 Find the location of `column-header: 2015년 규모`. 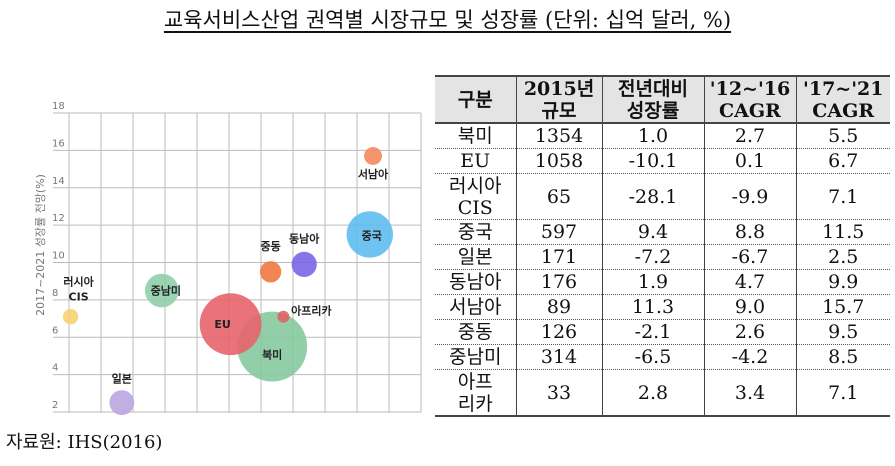

column-header: 2015년 규모 is located at coordinates (558, 99).